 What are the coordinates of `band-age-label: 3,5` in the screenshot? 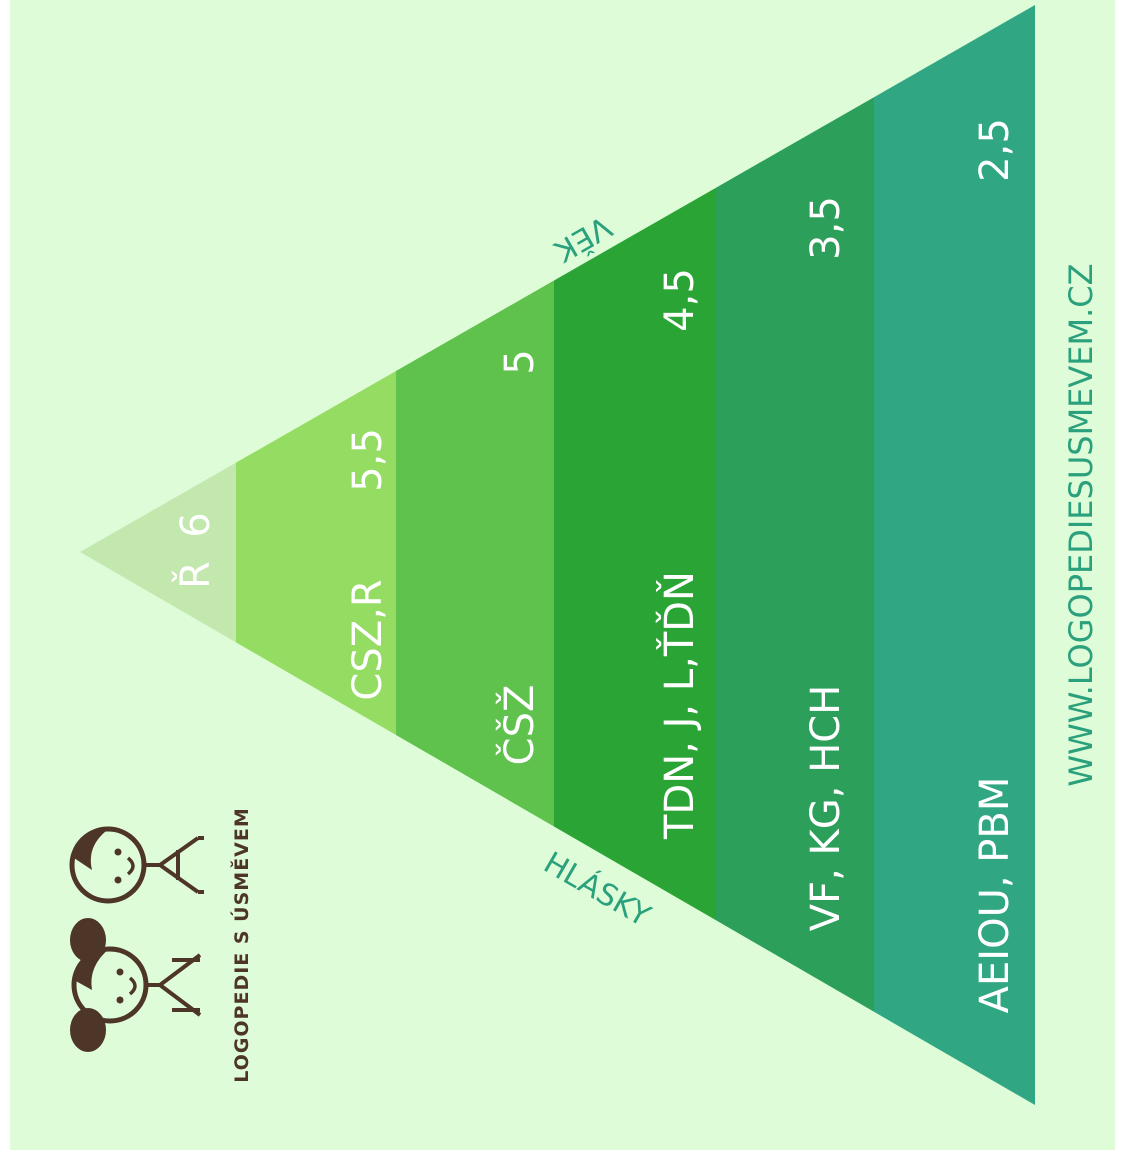 It's located at (826, 228).